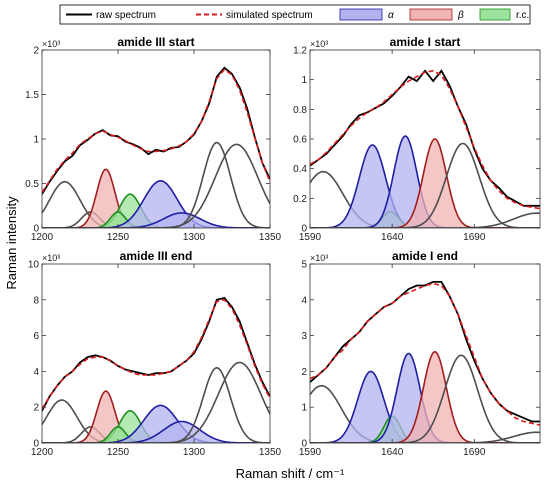  What do you see at coordinates (36, 336) in the screenshot?
I see `y-tick-label: 6` at bounding box center [36, 336].